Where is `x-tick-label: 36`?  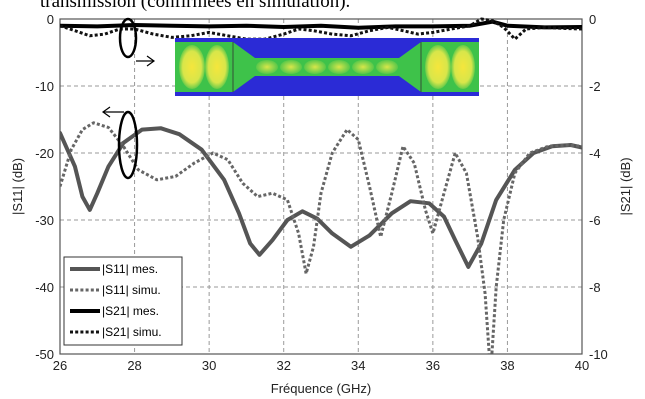
x-tick-label: 36 is located at coordinates (433, 365).